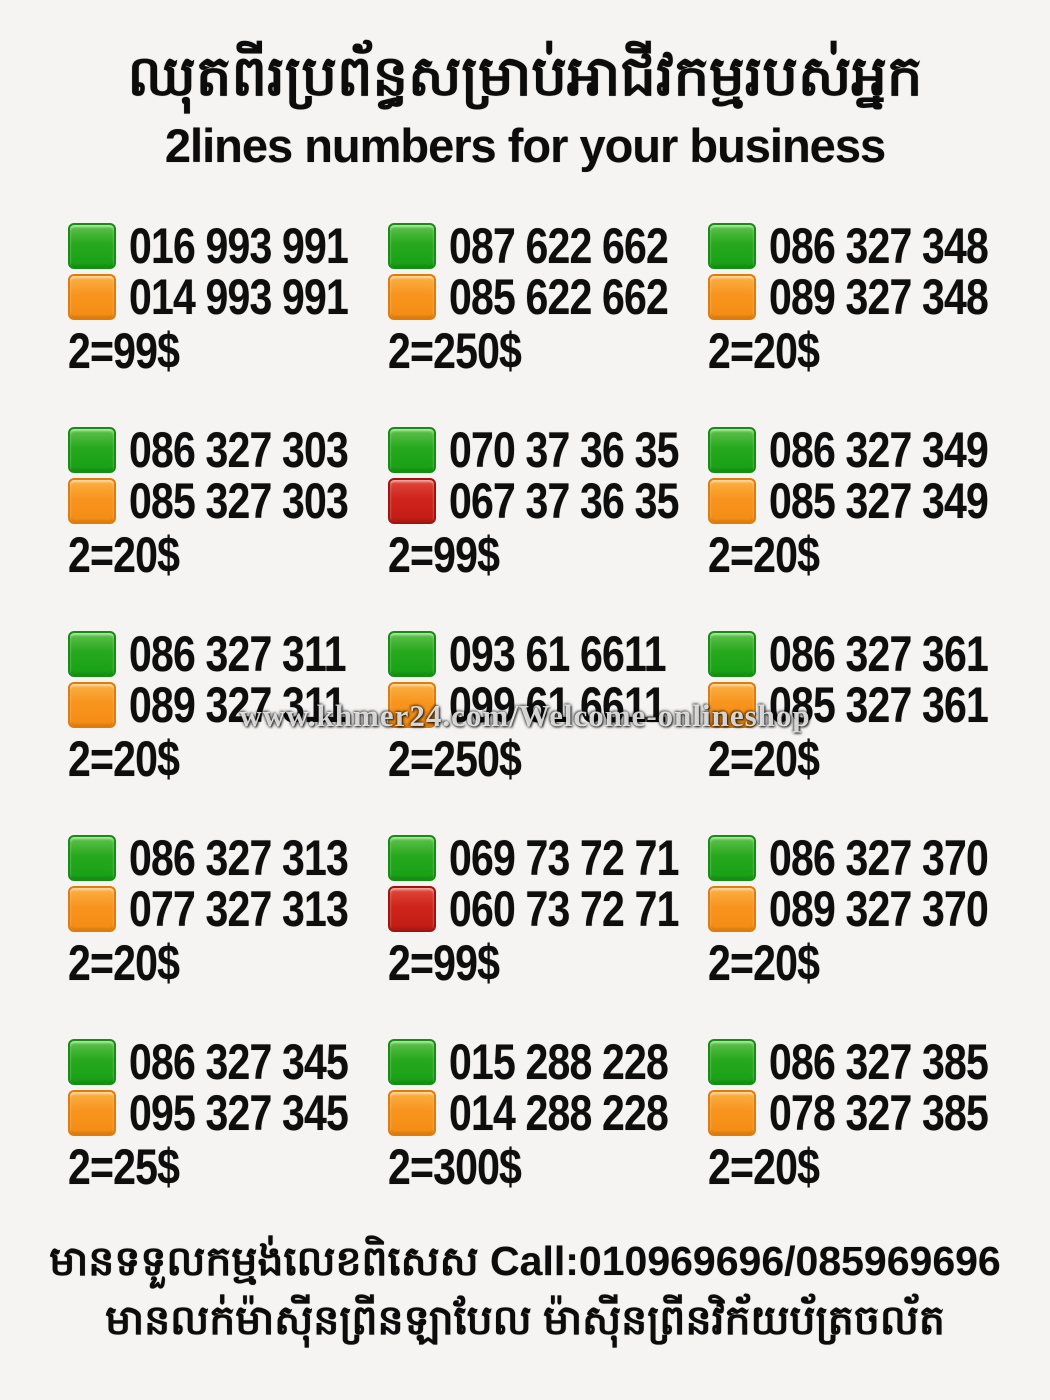 This screenshot has width=1050, height=1400. I want to click on listing-card: 086 327 349 085 327 349 2=20$, so click(868, 502).